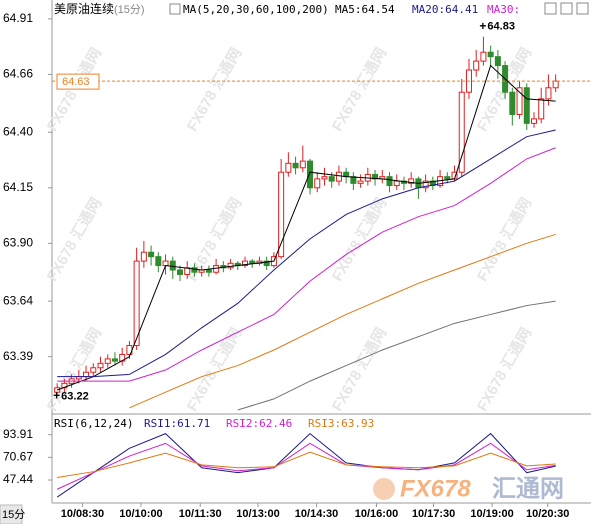 The width and height of the screenshot is (591, 524). Describe the element at coordinates (528, 488) in the screenshot. I see `logo-text: 汇通网` at that location.